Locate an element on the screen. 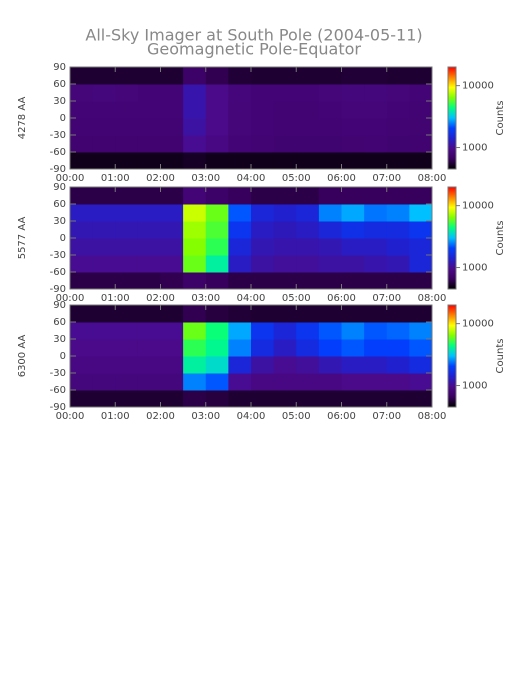  y-tick-label: -30 is located at coordinates (58, 373).